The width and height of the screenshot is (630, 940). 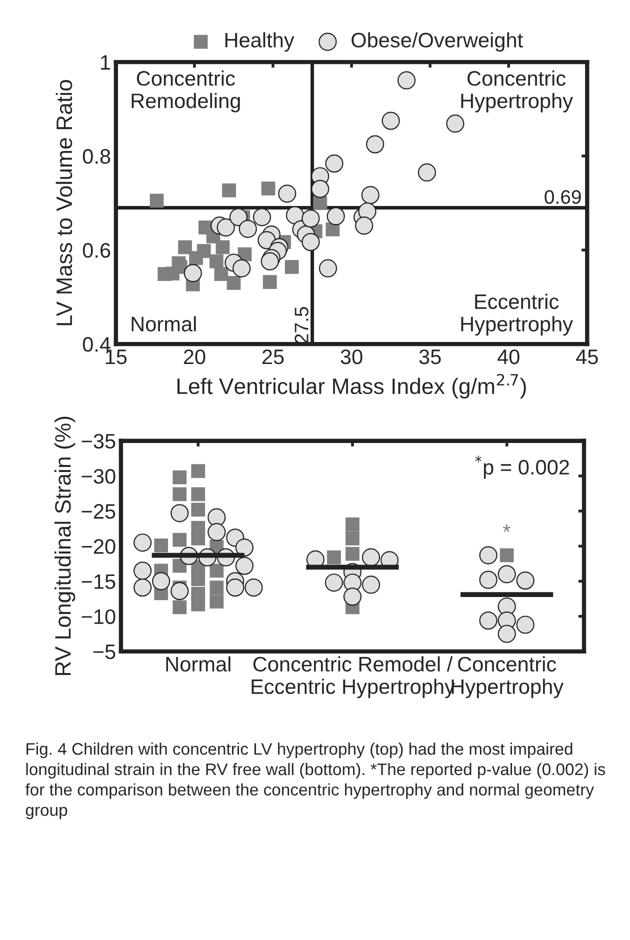 What do you see at coordinates (64, 203) in the screenshot?
I see `y-axis-title: LV Mass to Volume Ratio` at bounding box center [64, 203].